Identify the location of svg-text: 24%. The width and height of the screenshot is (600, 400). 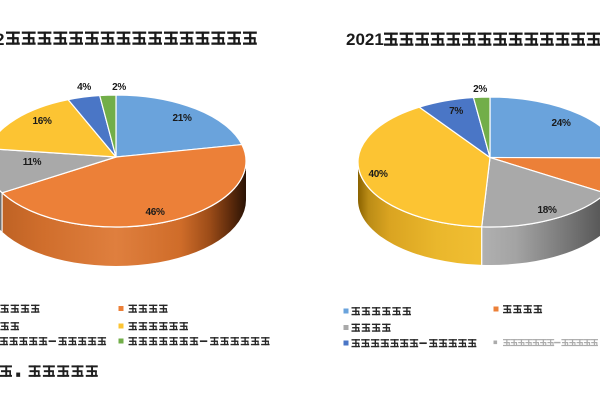
(561, 123).